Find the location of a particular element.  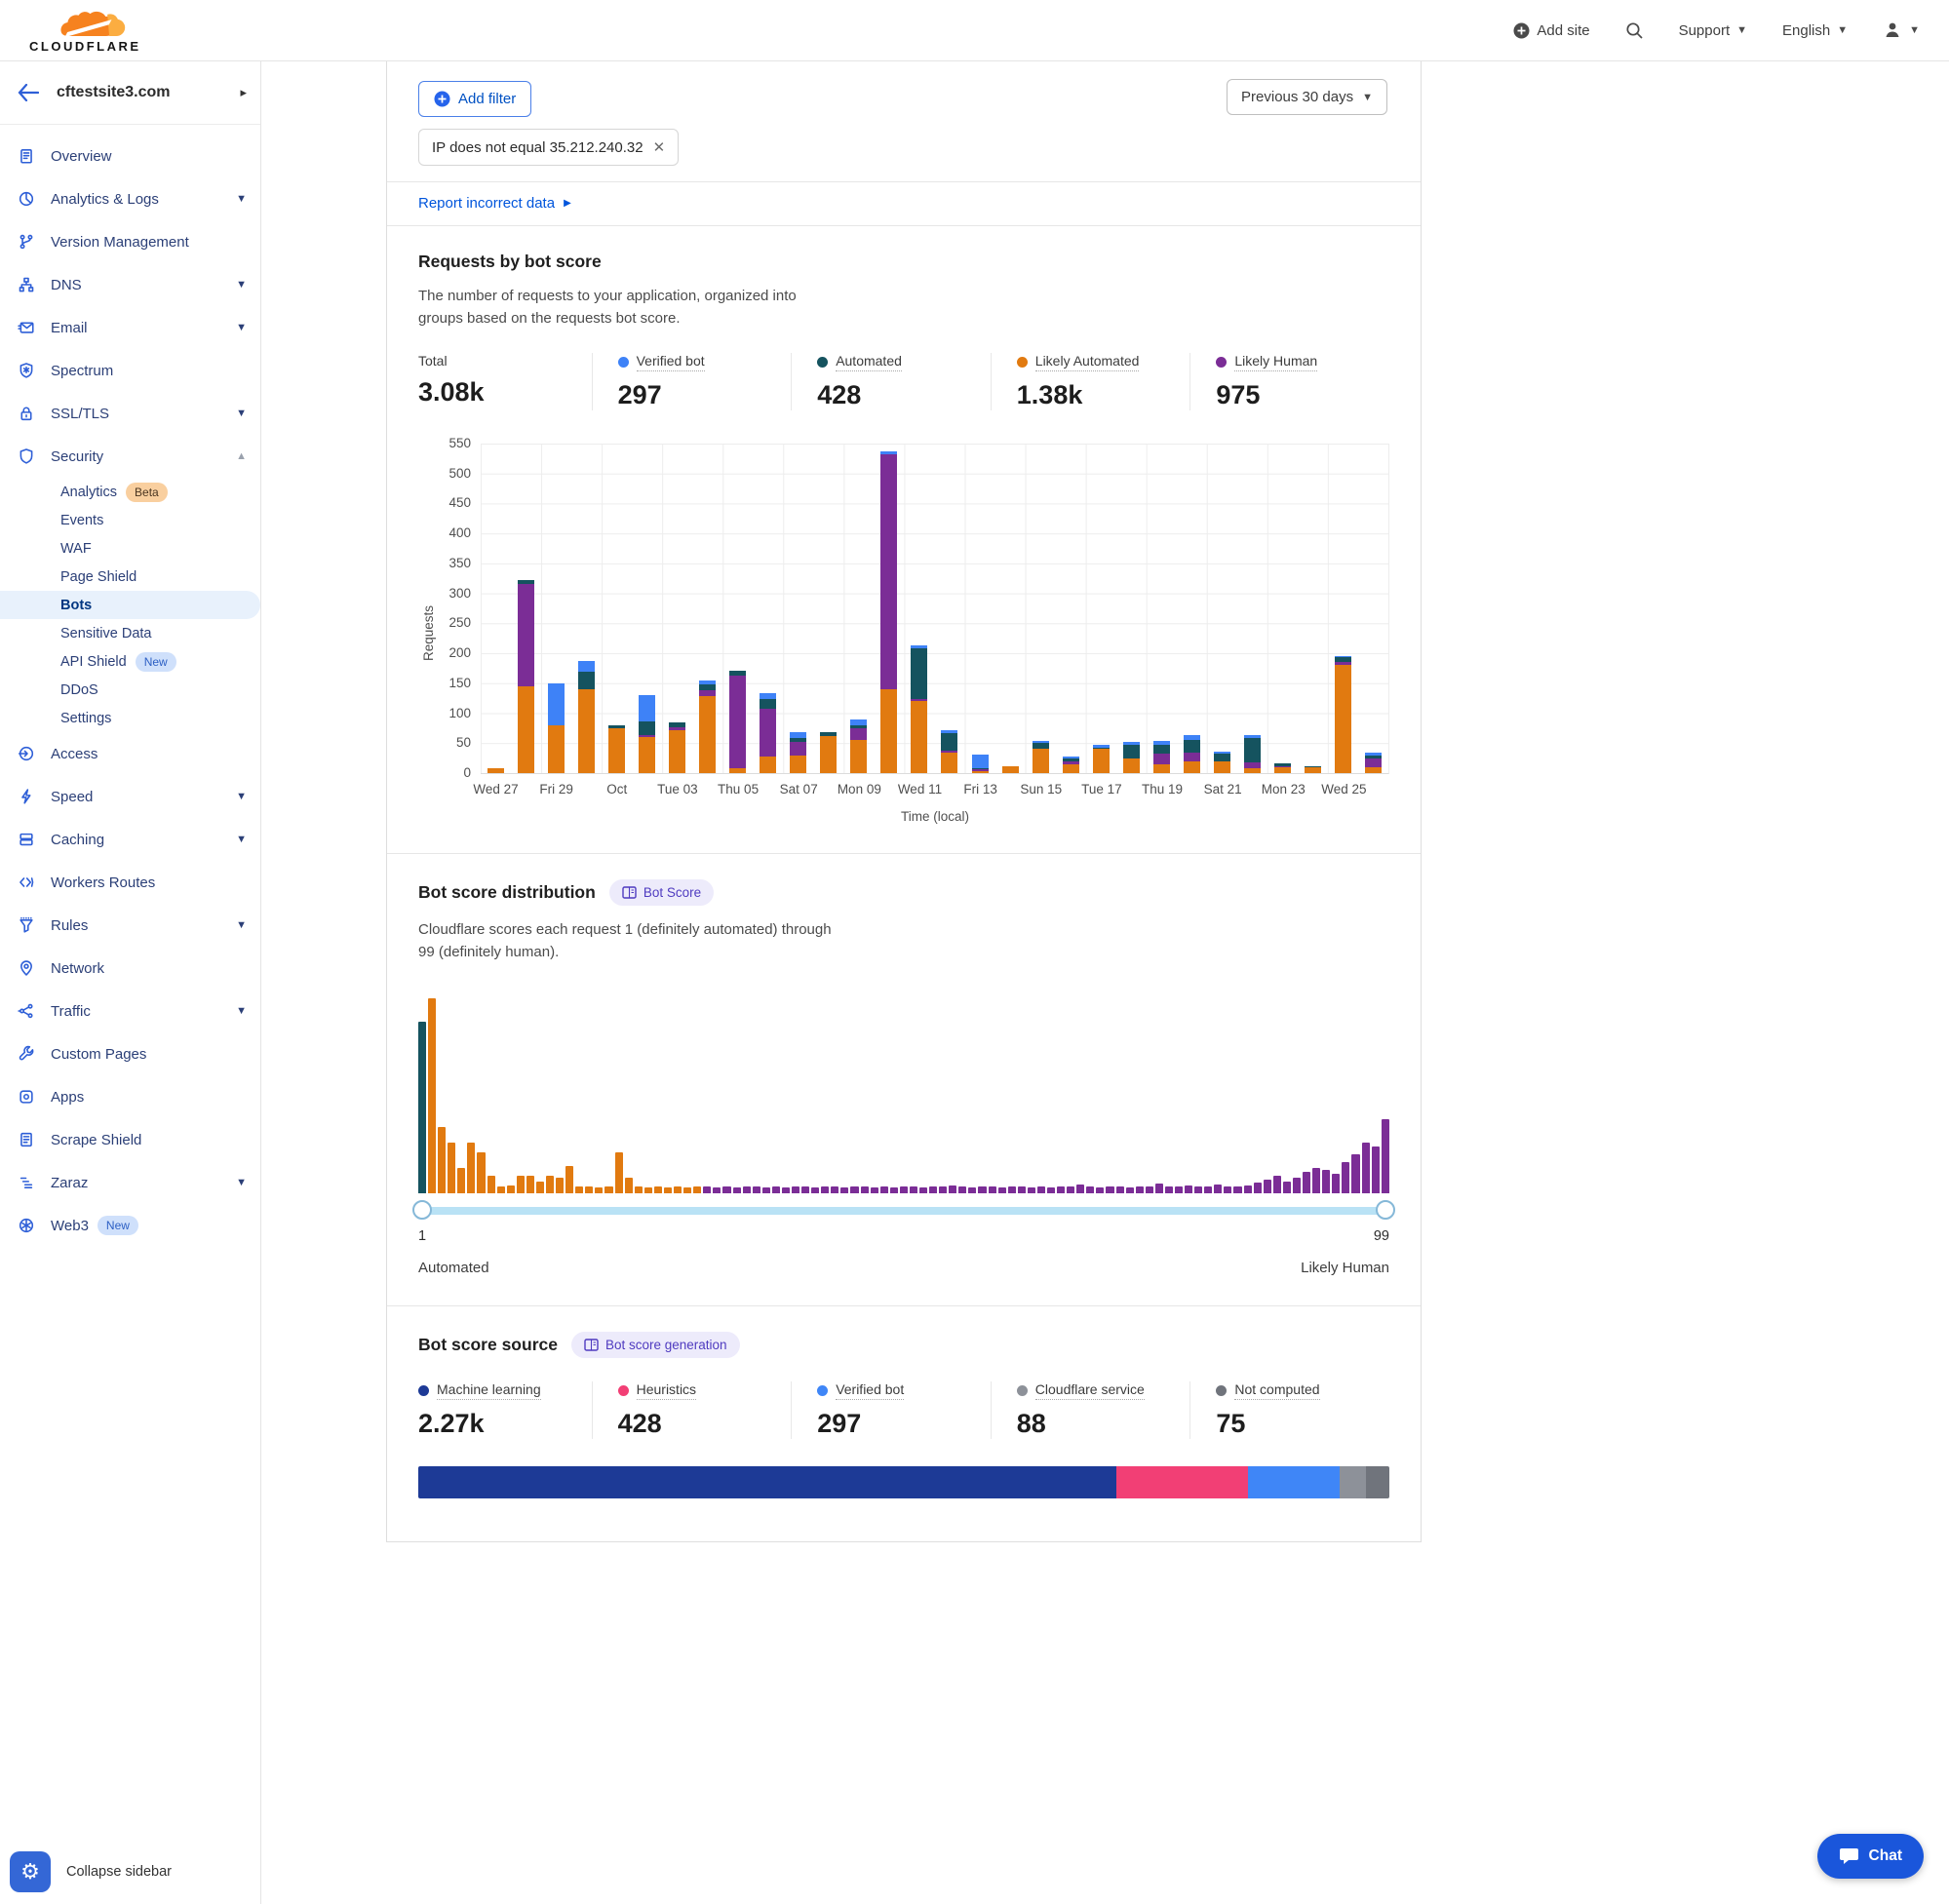

sidebar-item-rules: Rules ▼ is located at coordinates (130, 925).